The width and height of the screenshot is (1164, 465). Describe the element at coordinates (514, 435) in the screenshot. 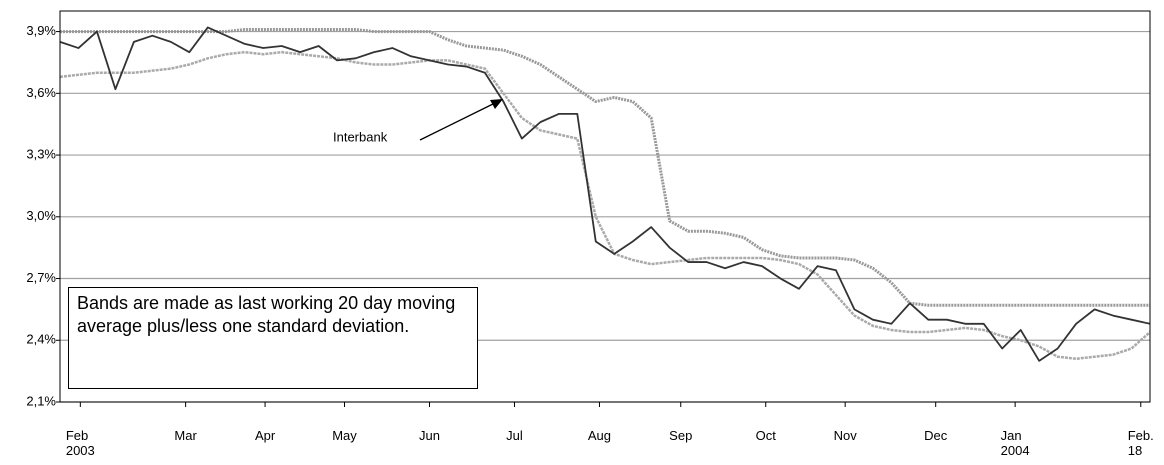

I see `x-tick-label: Jul` at that location.